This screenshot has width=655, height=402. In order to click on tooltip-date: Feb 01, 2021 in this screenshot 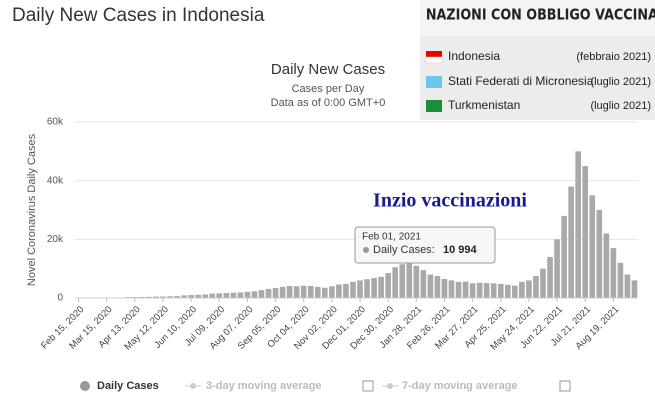, I will do `click(391, 237)`.